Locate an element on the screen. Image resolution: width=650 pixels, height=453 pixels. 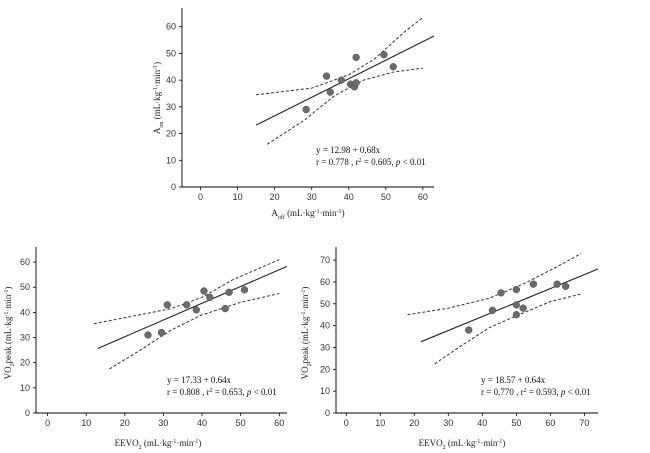
regression-equation: y = 18.57 + 0.64x is located at coordinates (513, 380).